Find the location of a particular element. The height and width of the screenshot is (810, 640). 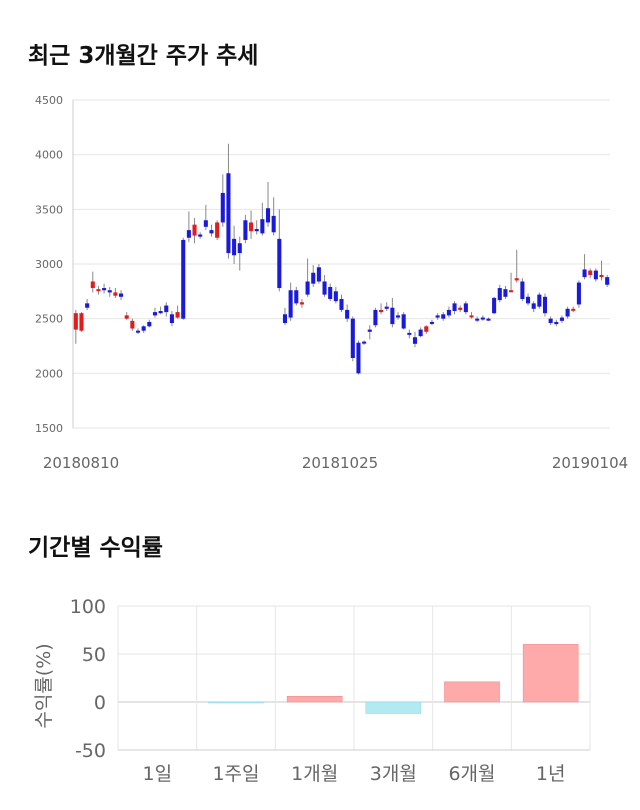

x-tick-label: 20180810 is located at coordinates (81, 463).